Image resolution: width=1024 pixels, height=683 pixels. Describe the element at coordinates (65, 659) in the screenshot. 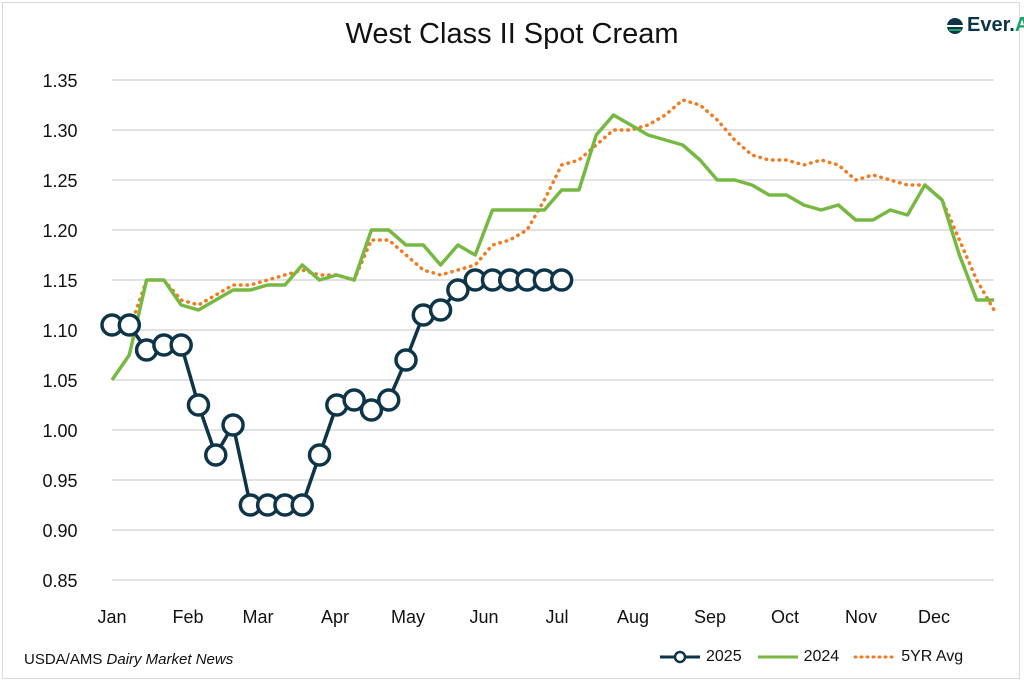

I see `source-prefix: USDA/AMS` at that location.